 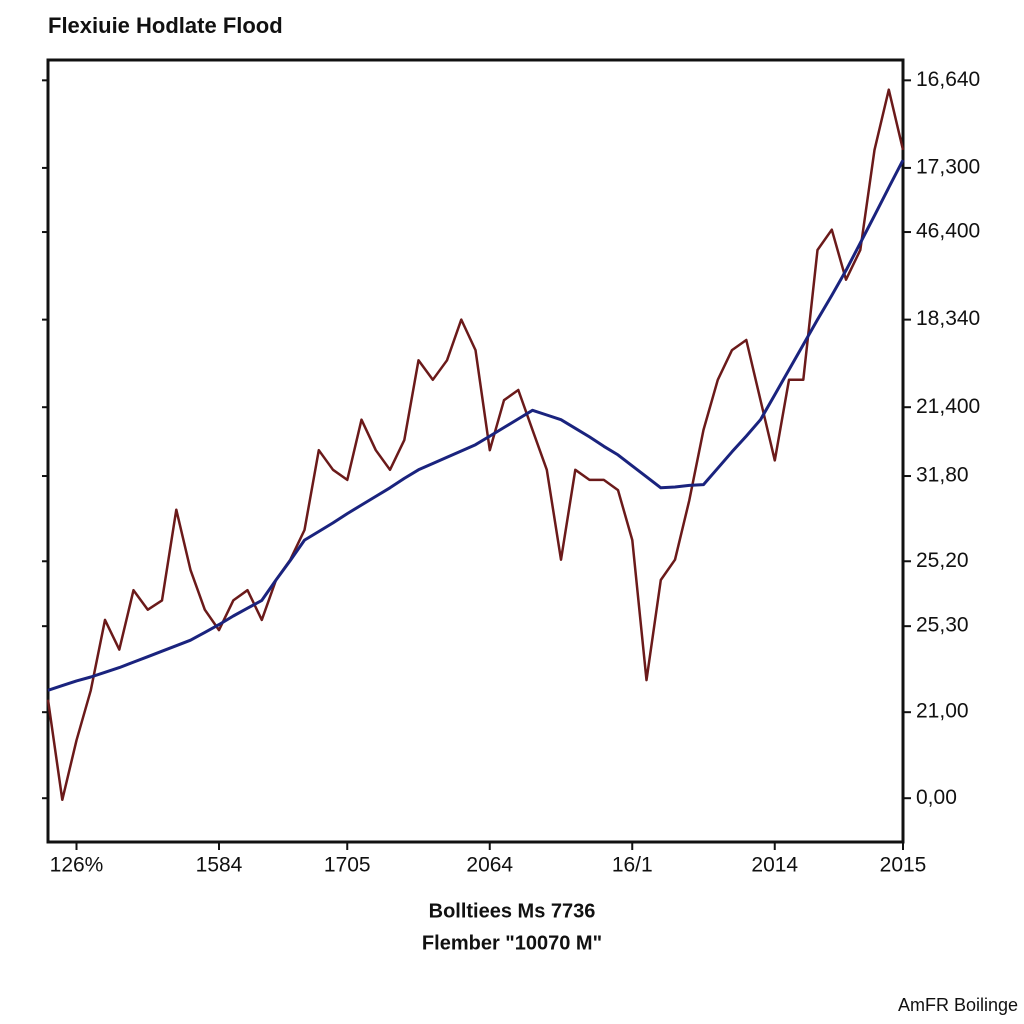 What do you see at coordinates (948, 318) in the screenshot?
I see `y-tick-label: 18,340` at bounding box center [948, 318].